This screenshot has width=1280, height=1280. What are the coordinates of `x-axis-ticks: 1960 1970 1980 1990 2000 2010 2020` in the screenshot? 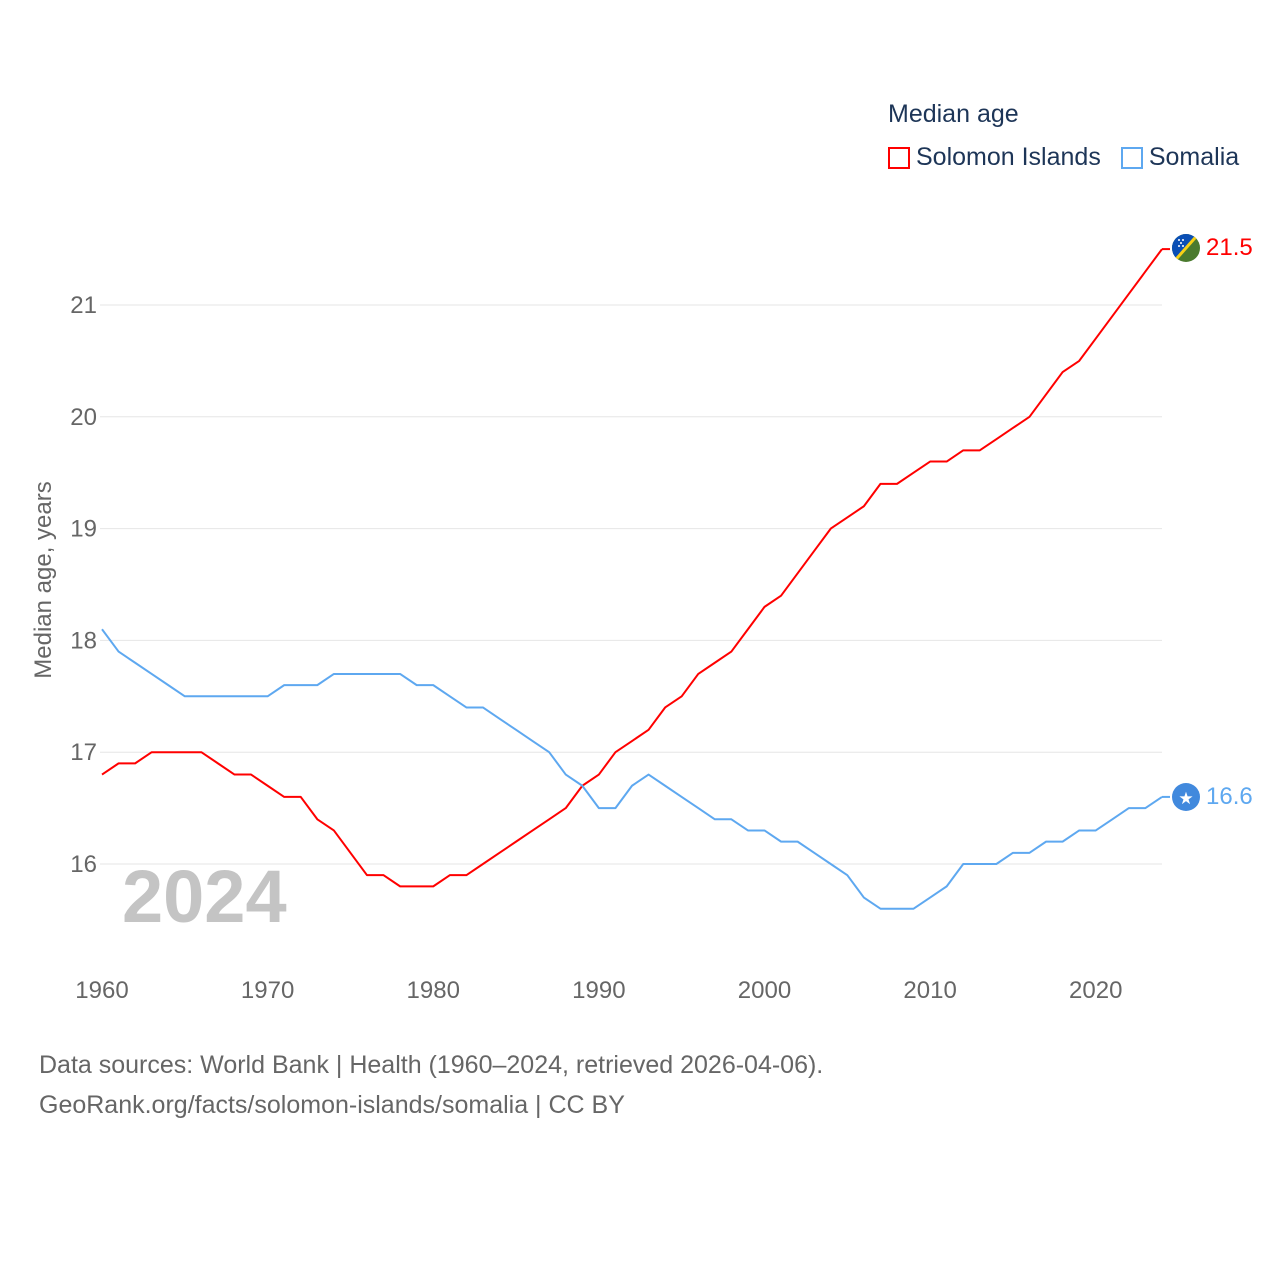 It's located at (598, 990).